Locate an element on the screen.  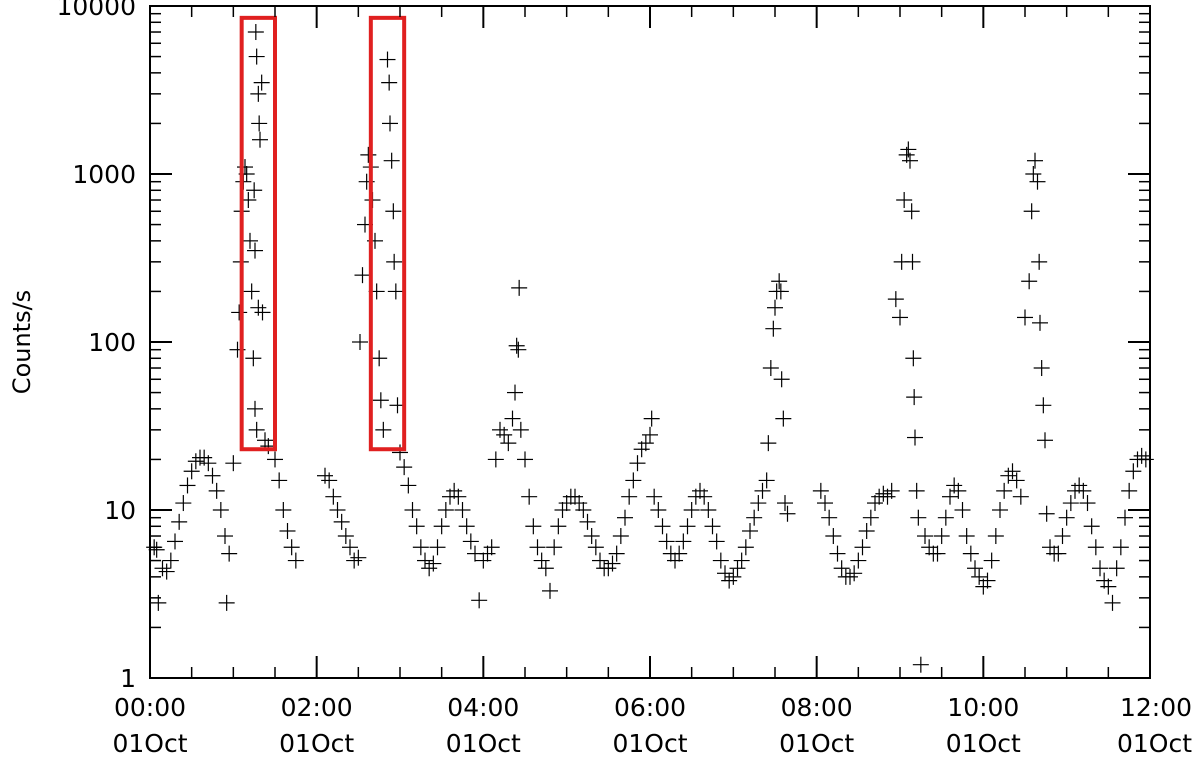
x-tick-time-label: 00:00 is located at coordinates (150, 707).